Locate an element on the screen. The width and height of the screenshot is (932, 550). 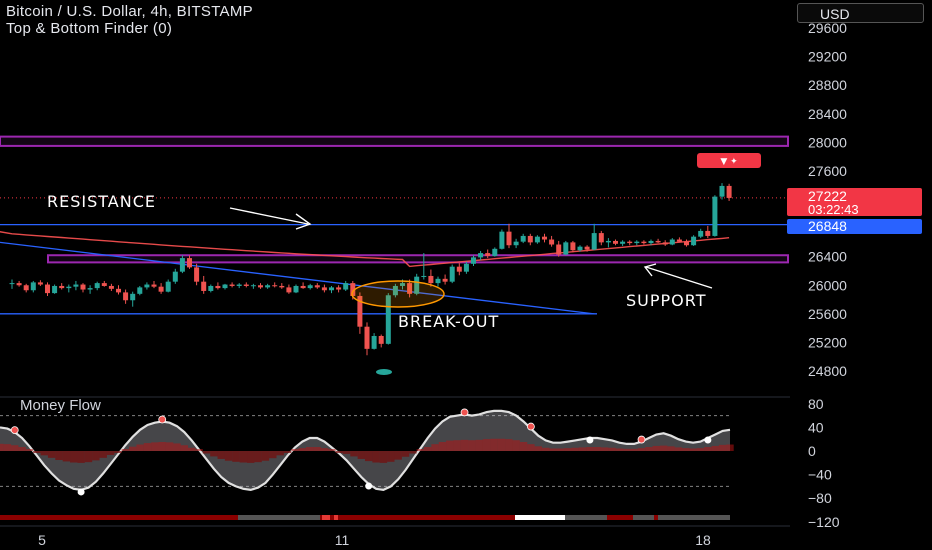
flow-tick: −40 is located at coordinates (820, 475).